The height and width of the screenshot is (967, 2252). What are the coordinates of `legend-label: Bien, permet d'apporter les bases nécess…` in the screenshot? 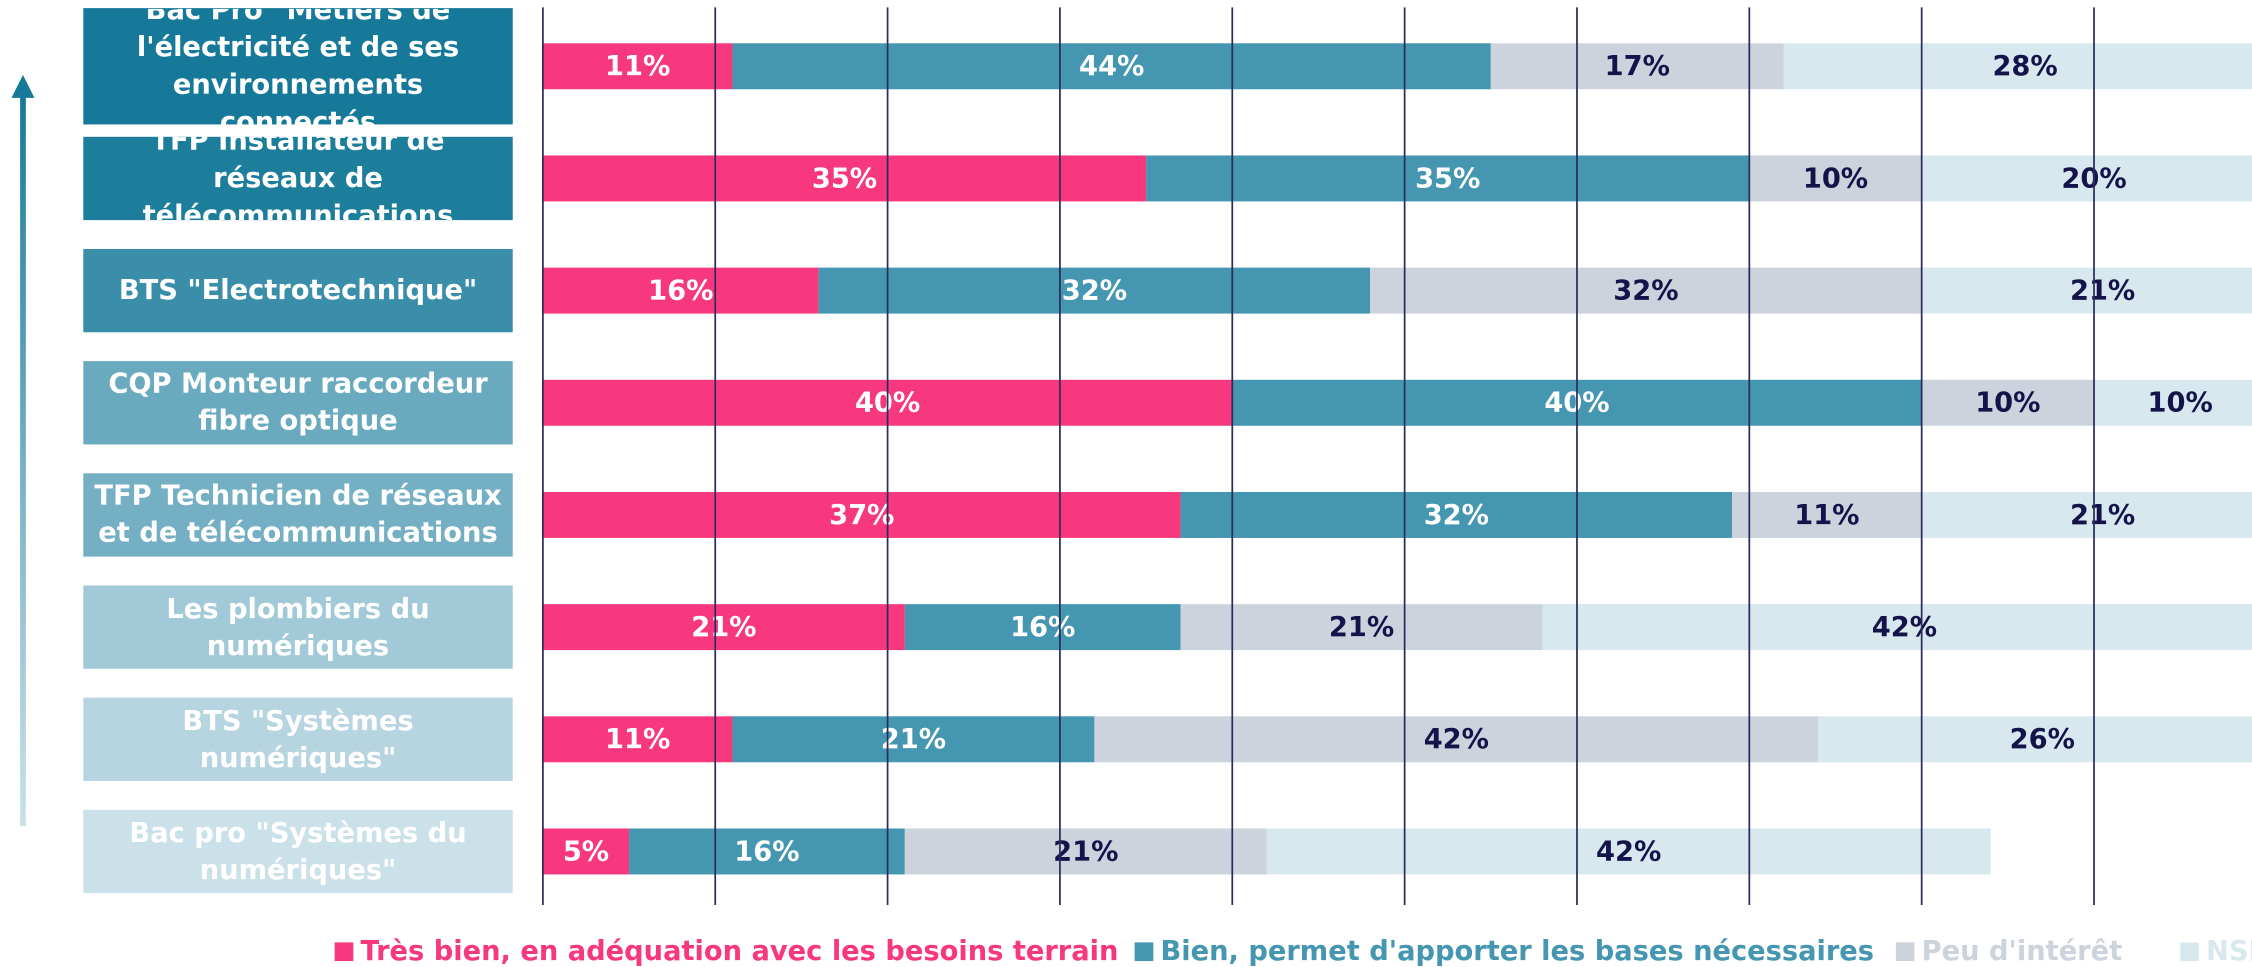 It's located at (1517, 951).